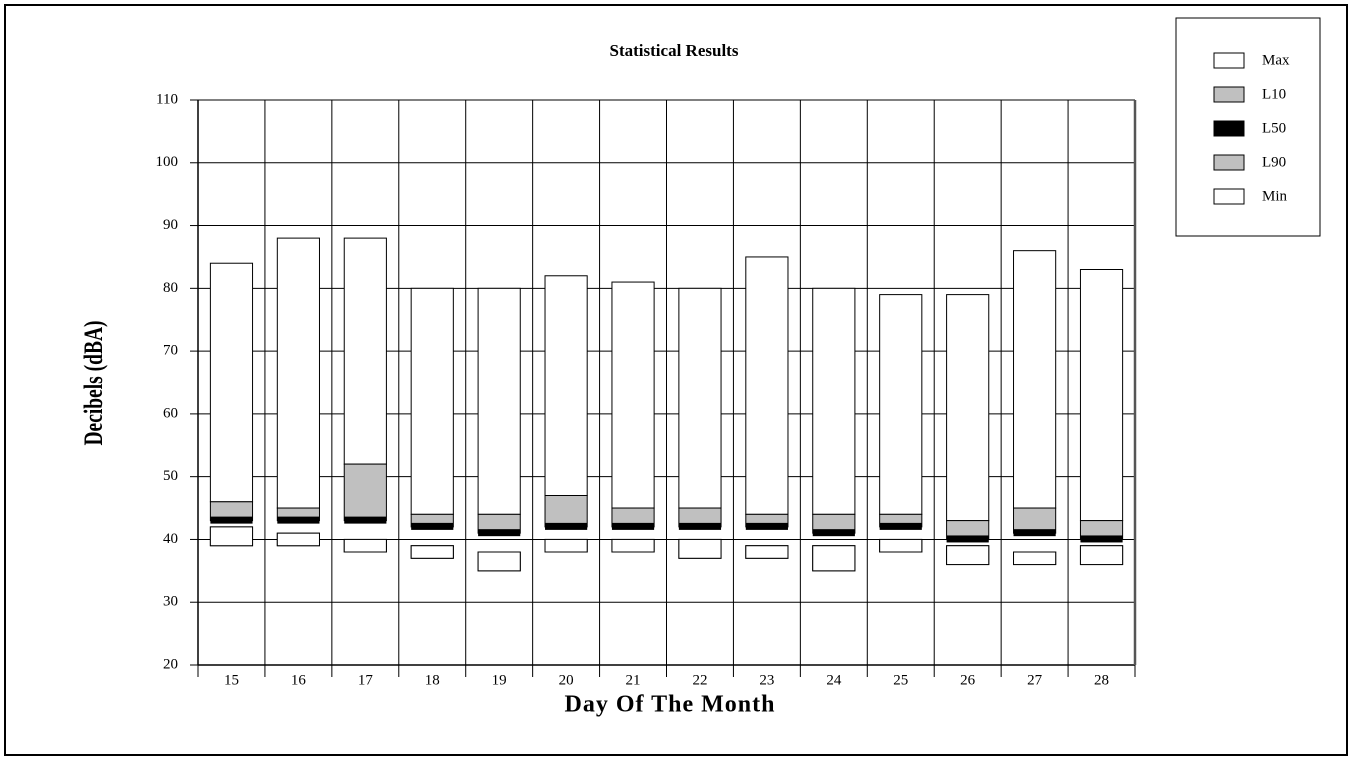  Describe the element at coordinates (93, 382) in the screenshot. I see `y-axis-label: Decibels (dBA)` at that location.